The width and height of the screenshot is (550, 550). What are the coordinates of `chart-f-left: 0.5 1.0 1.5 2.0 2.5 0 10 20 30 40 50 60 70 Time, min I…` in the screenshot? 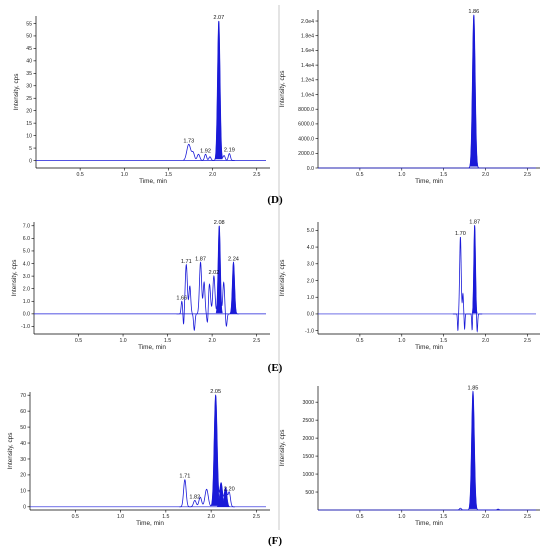 It's located at (138, 458).